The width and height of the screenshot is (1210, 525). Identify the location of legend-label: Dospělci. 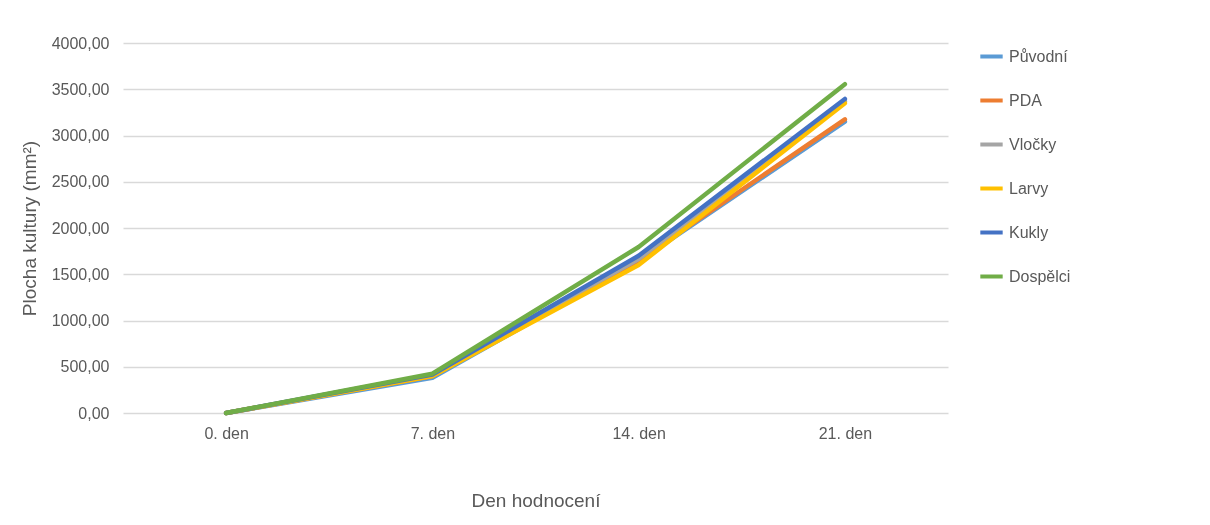
(1040, 276).